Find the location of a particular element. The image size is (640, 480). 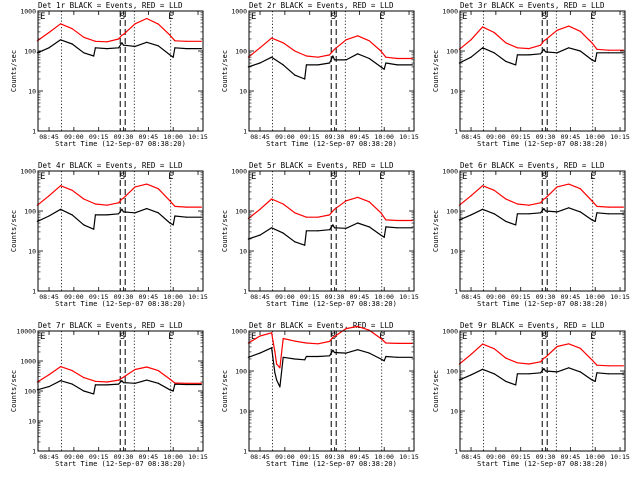

y-tick-label: 100 is located at coordinates (30, 392).